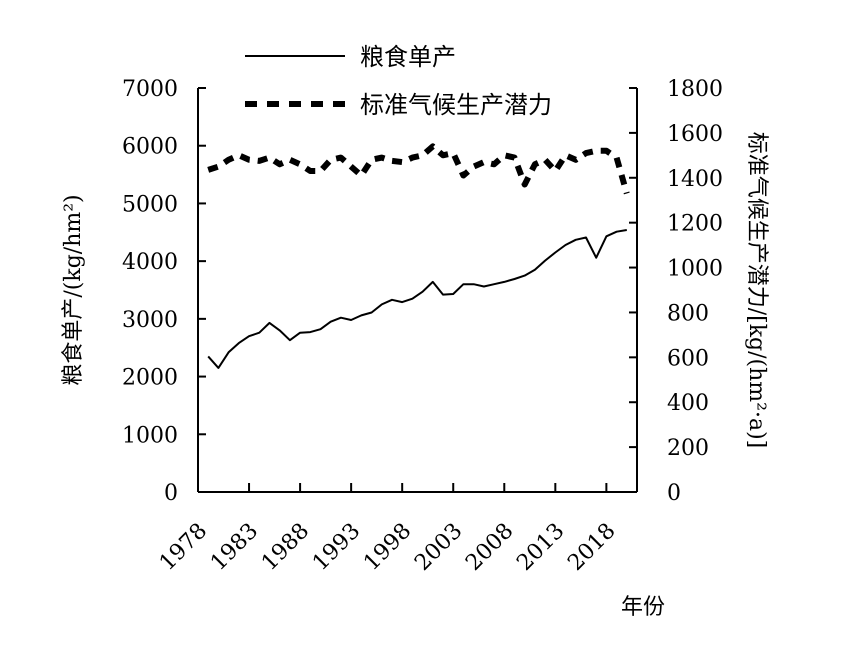 This screenshot has height=645, width=844. What do you see at coordinates (695, 269) in the screenshot?
I see `right-tick-label: 1000` at bounding box center [695, 269].